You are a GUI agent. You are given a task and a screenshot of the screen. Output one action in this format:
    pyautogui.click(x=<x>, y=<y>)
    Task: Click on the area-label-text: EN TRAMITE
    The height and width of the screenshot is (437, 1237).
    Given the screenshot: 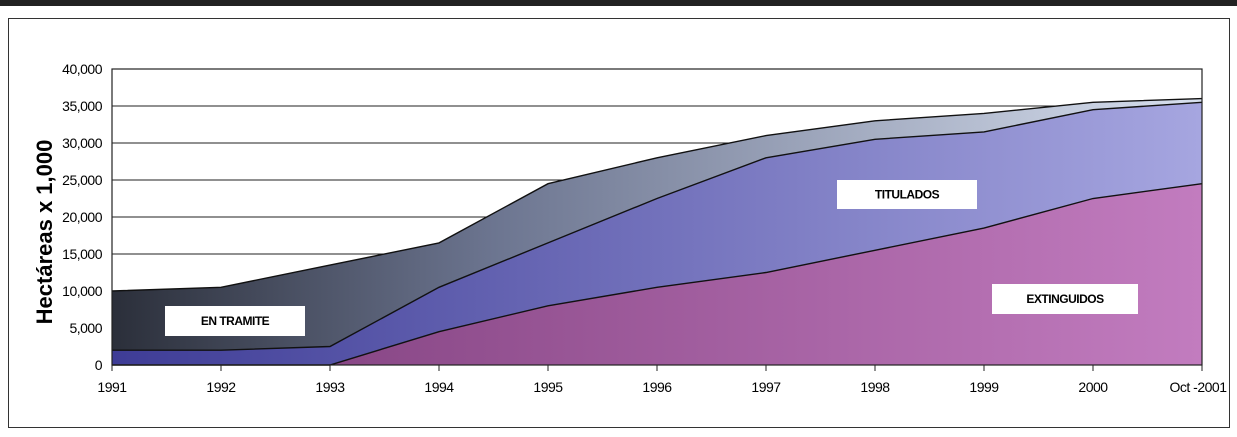 What is the action you would take?
    pyautogui.click(x=235, y=321)
    